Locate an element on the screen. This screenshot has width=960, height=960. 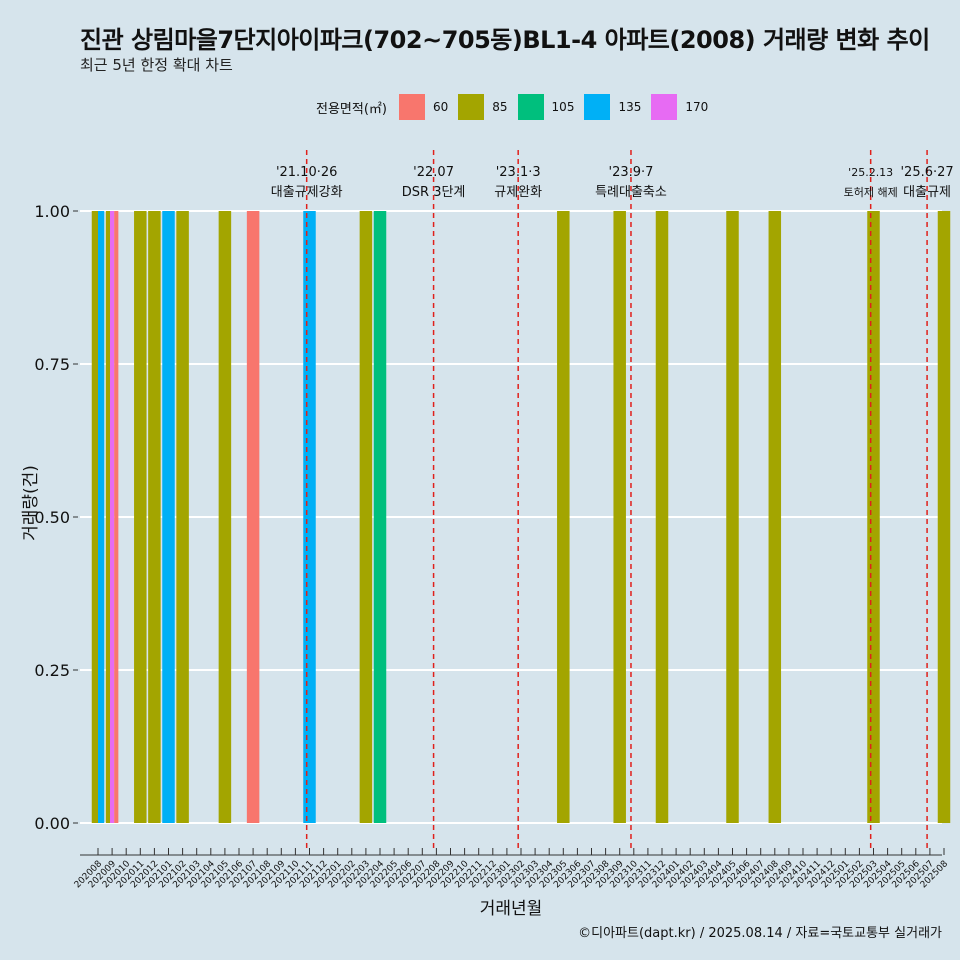
legend-title: 전용면적(㎡) is located at coordinates (351, 109).